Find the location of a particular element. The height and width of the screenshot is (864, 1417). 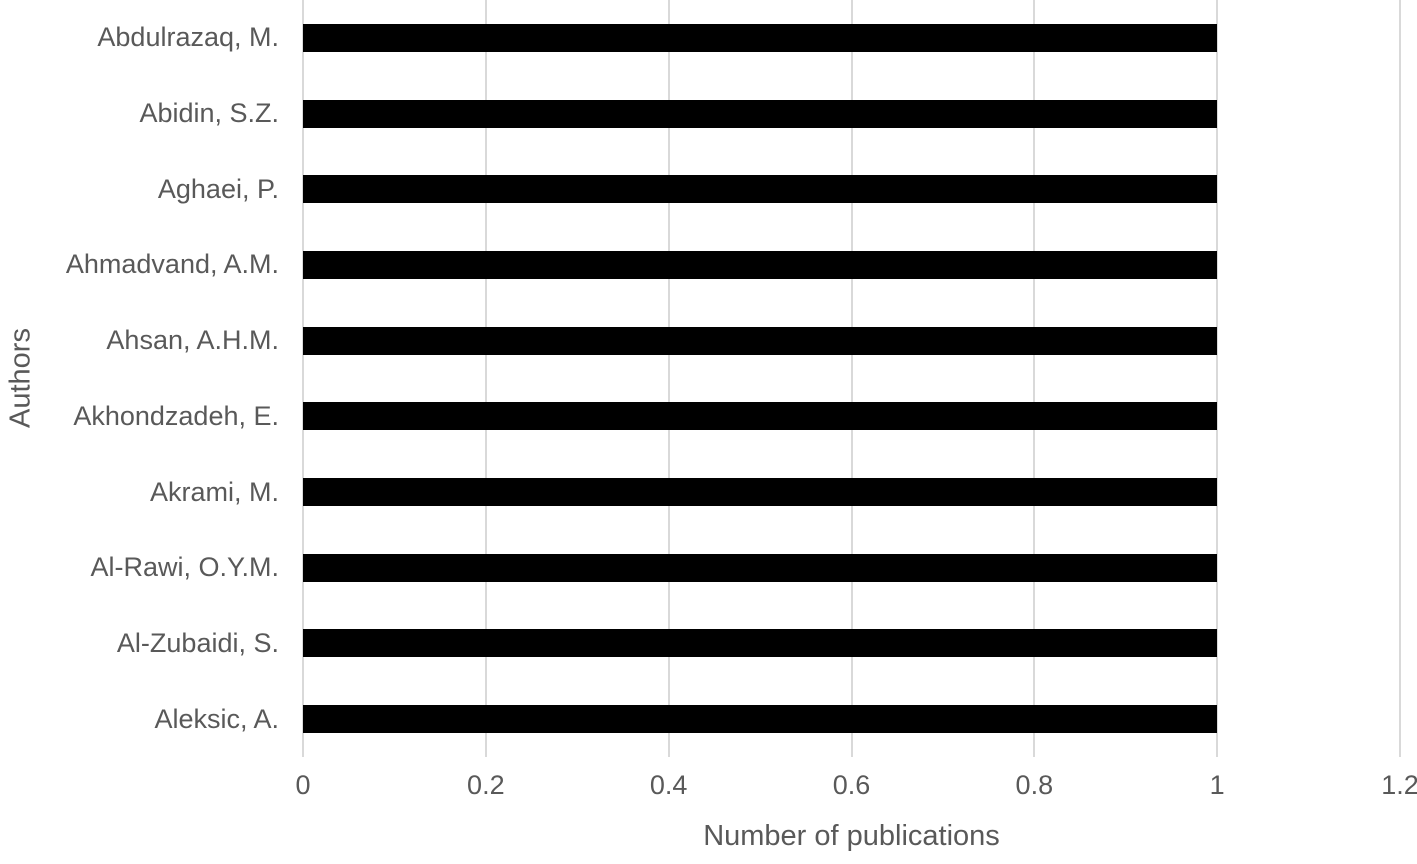

category-label: Aghaei, P. is located at coordinates (218, 188).